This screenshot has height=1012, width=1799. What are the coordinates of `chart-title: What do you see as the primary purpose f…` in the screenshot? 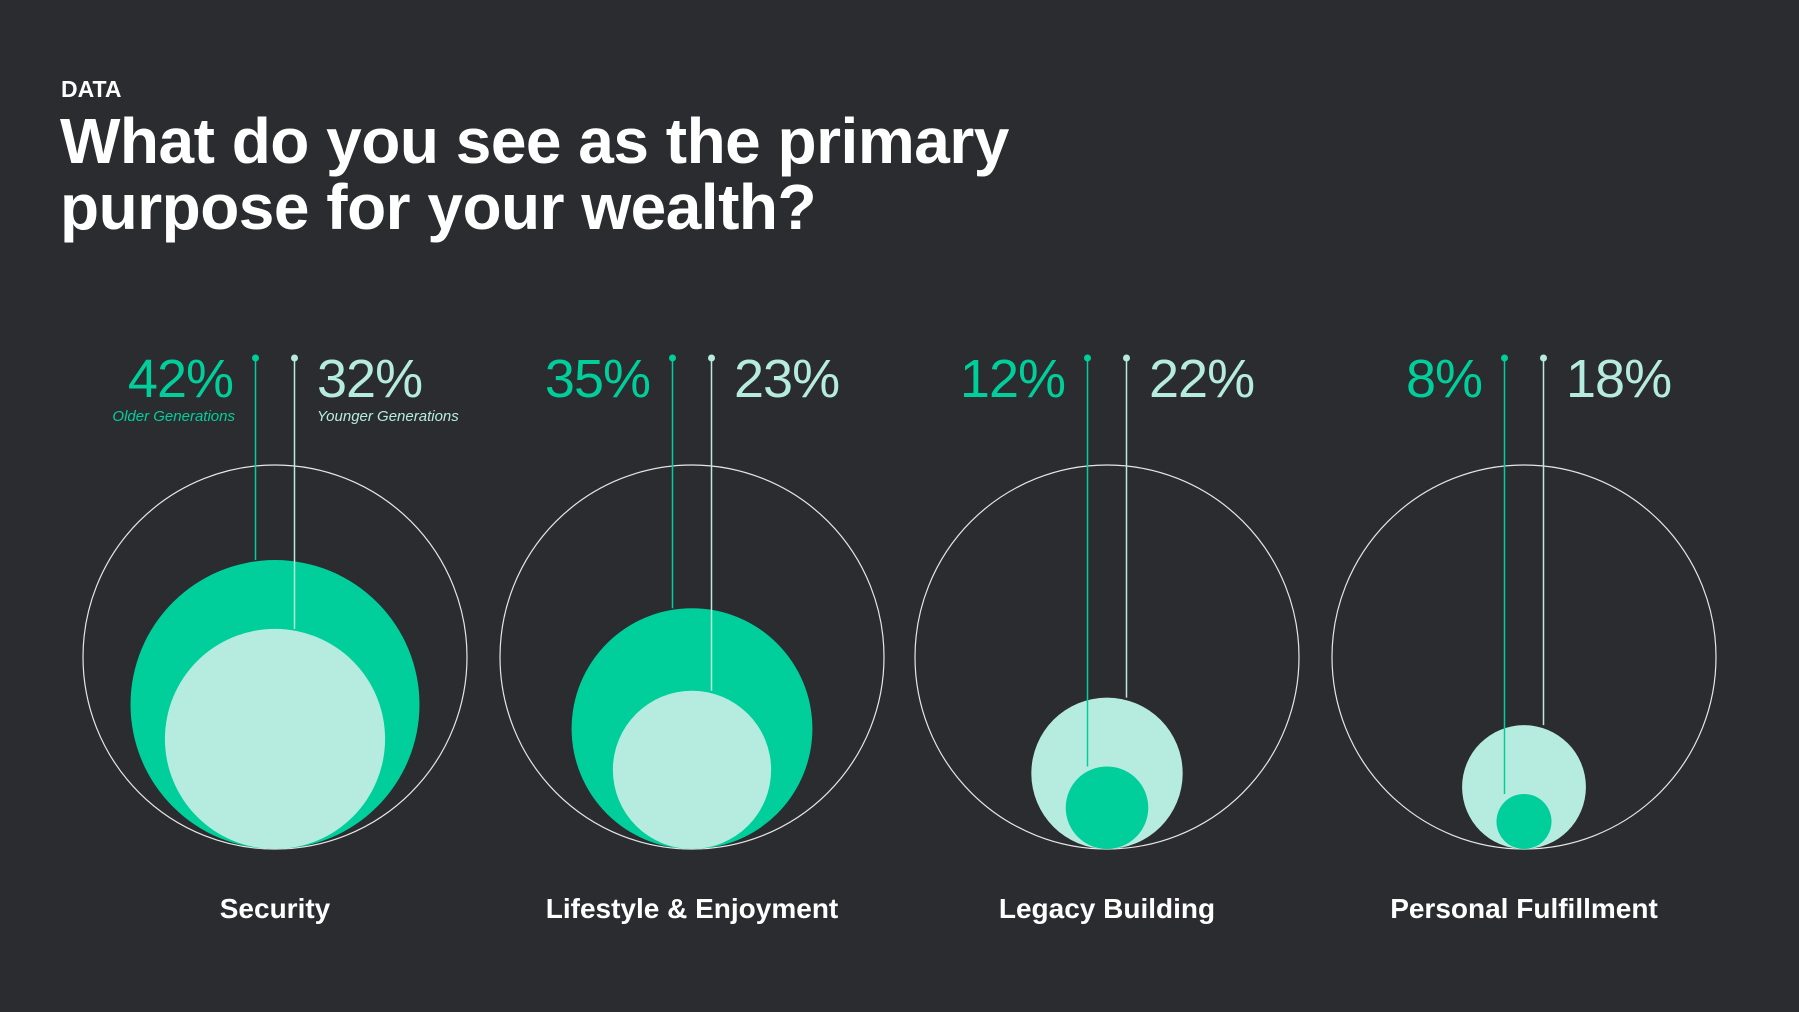 It's located at (534, 174).